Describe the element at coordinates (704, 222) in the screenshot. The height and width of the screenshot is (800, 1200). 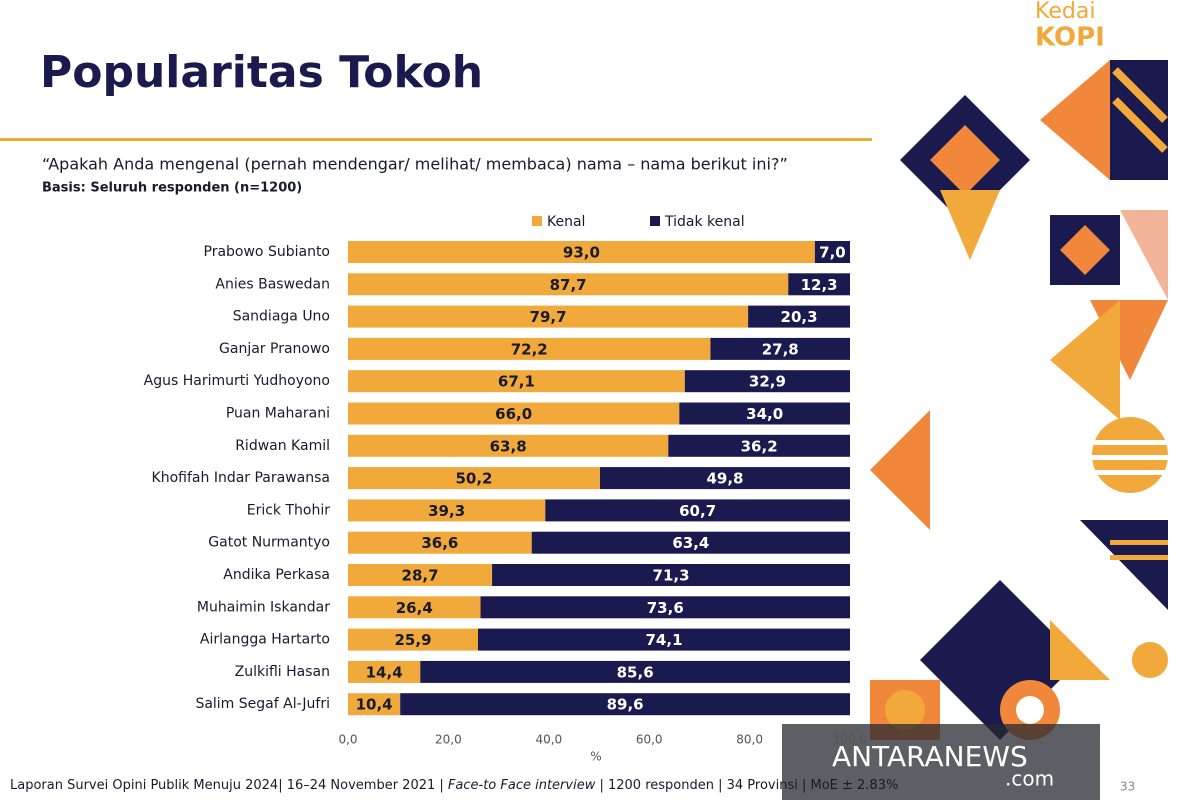
I see `legend-label: Tidak kenal` at that location.